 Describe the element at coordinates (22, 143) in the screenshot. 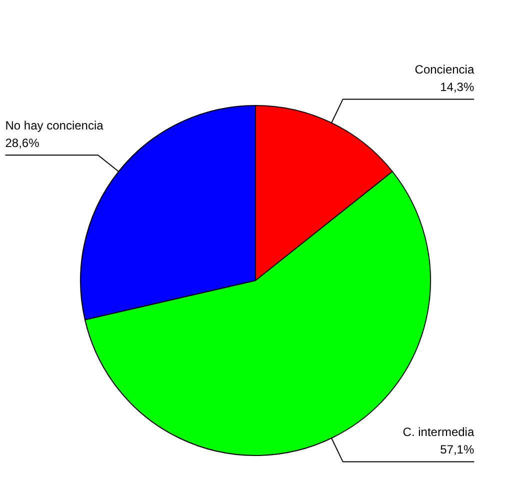

I see `data-label: 28,6%` at that location.